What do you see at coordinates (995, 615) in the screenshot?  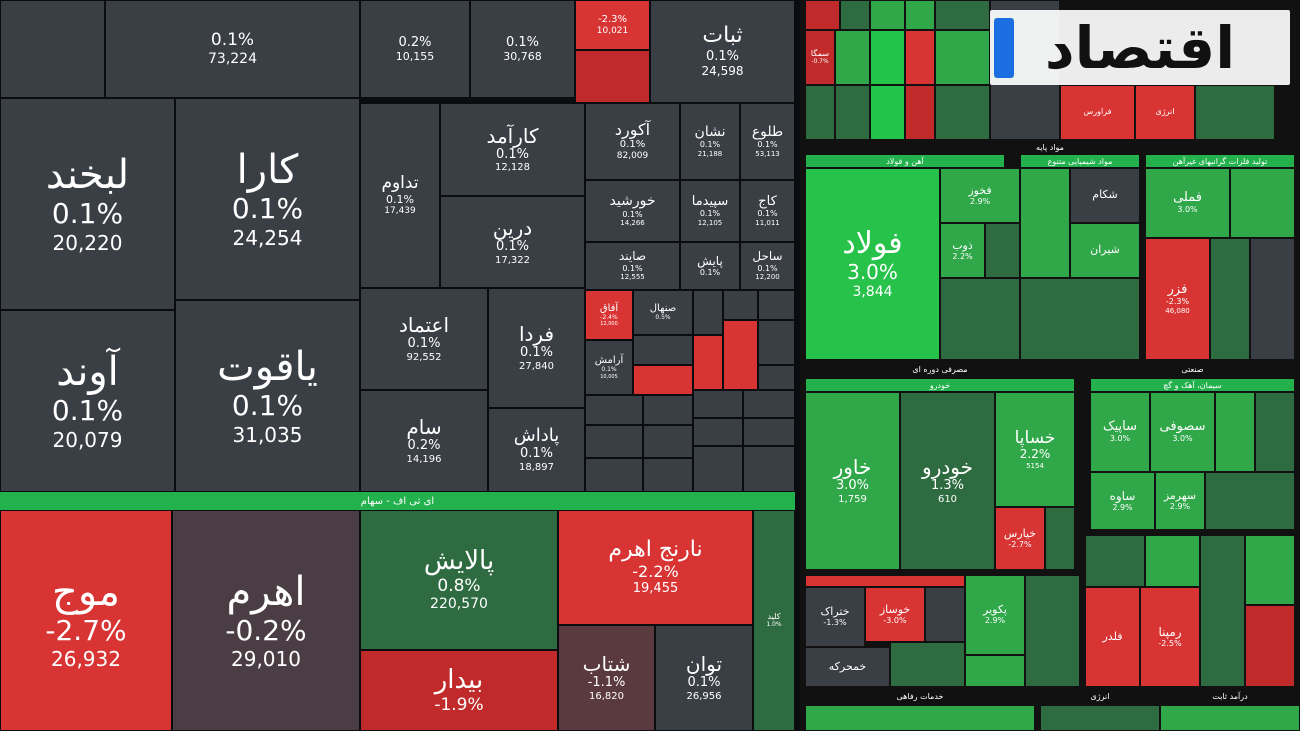 I see `treemap-tile: پکویر 2.9%` at bounding box center [995, 615].